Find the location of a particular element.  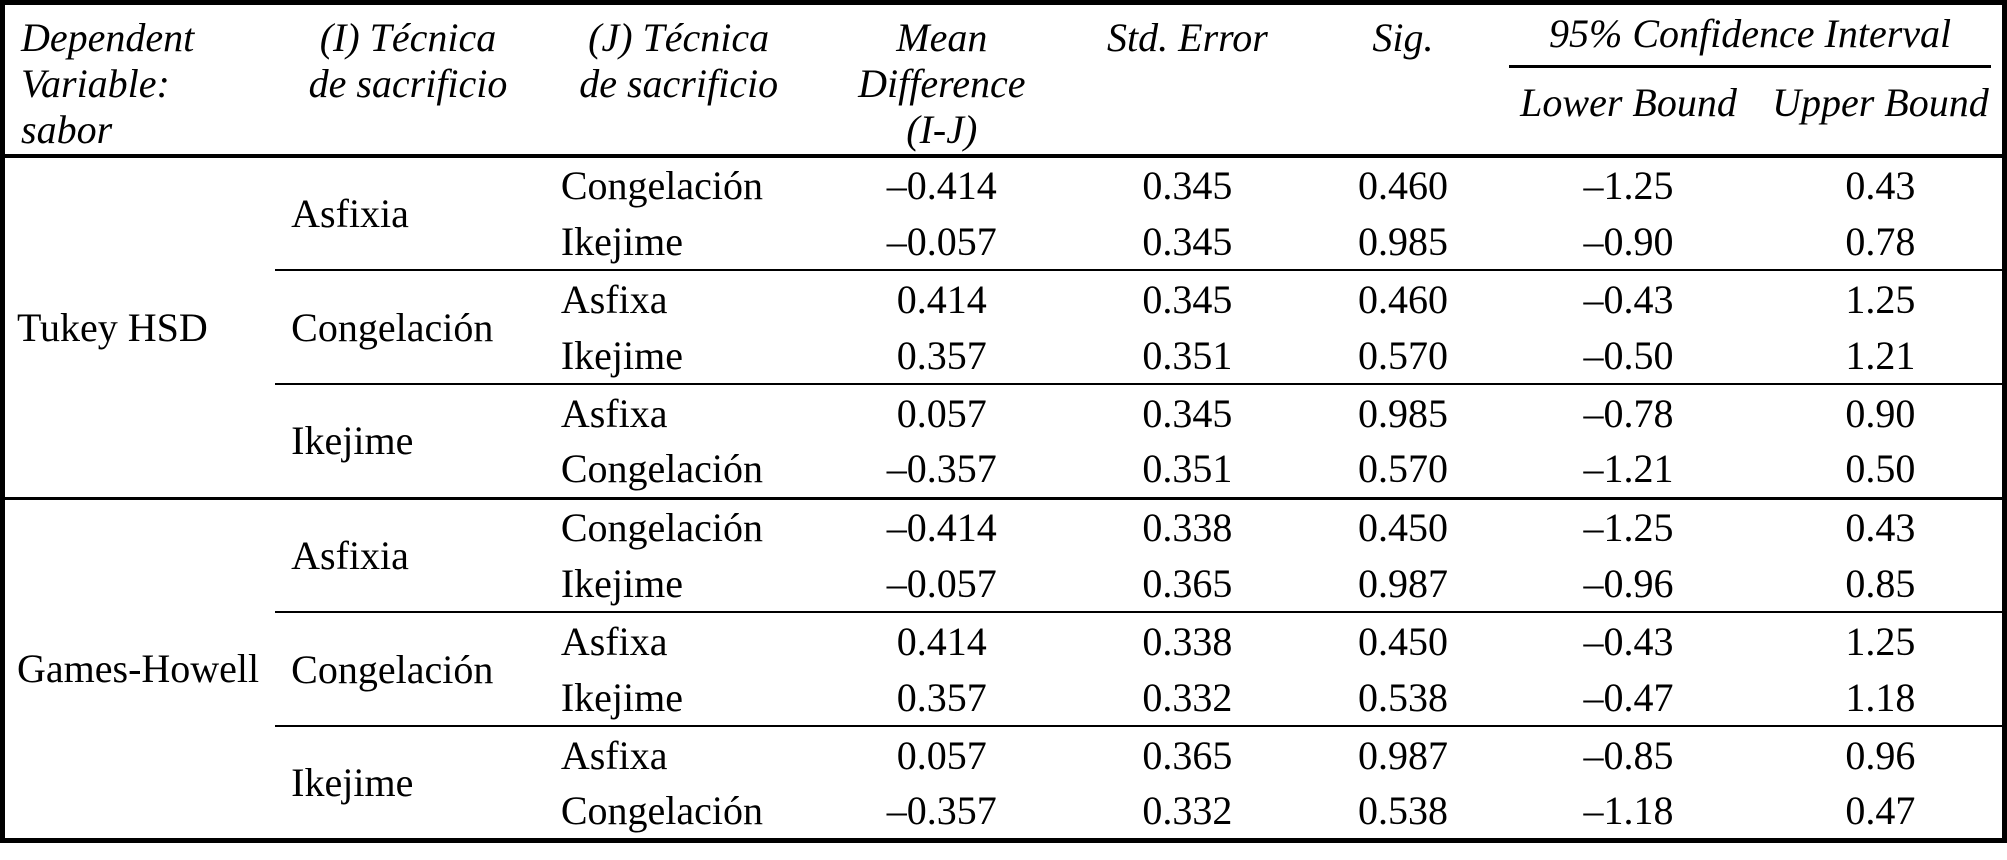

cell-upper-bound: 0.78 is located at coordinates (1880, 241).